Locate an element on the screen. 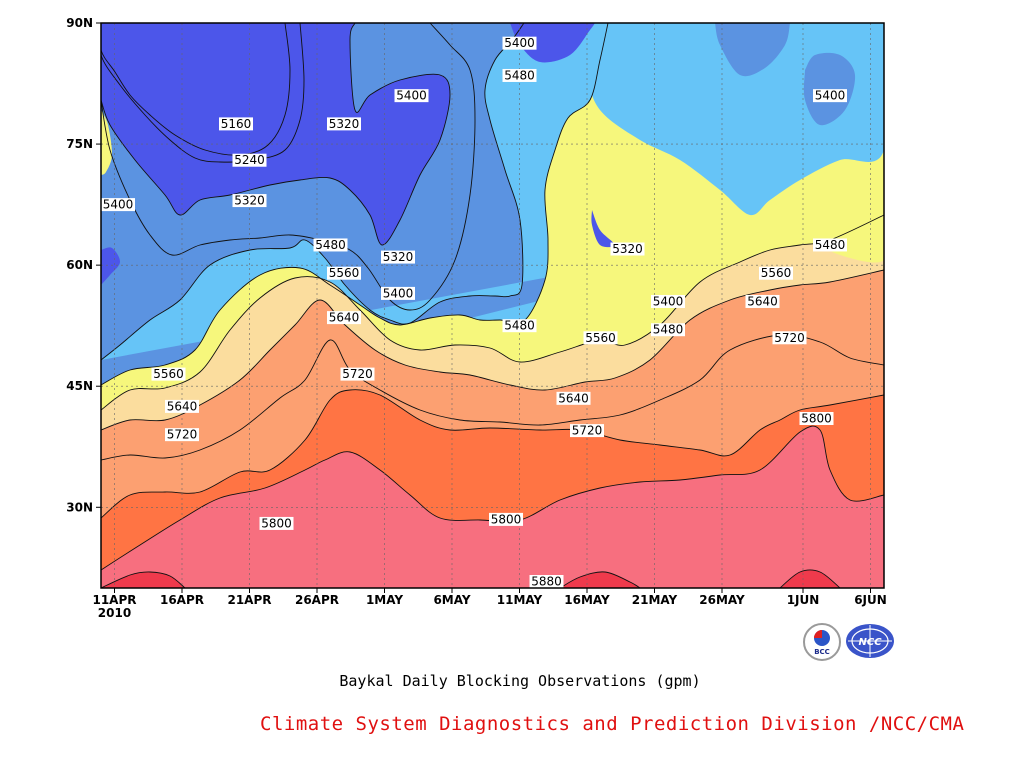 The height and width of the screenshot is (768, 1024). x-tick-label: 21MAY is located at coordinates (655, 600).